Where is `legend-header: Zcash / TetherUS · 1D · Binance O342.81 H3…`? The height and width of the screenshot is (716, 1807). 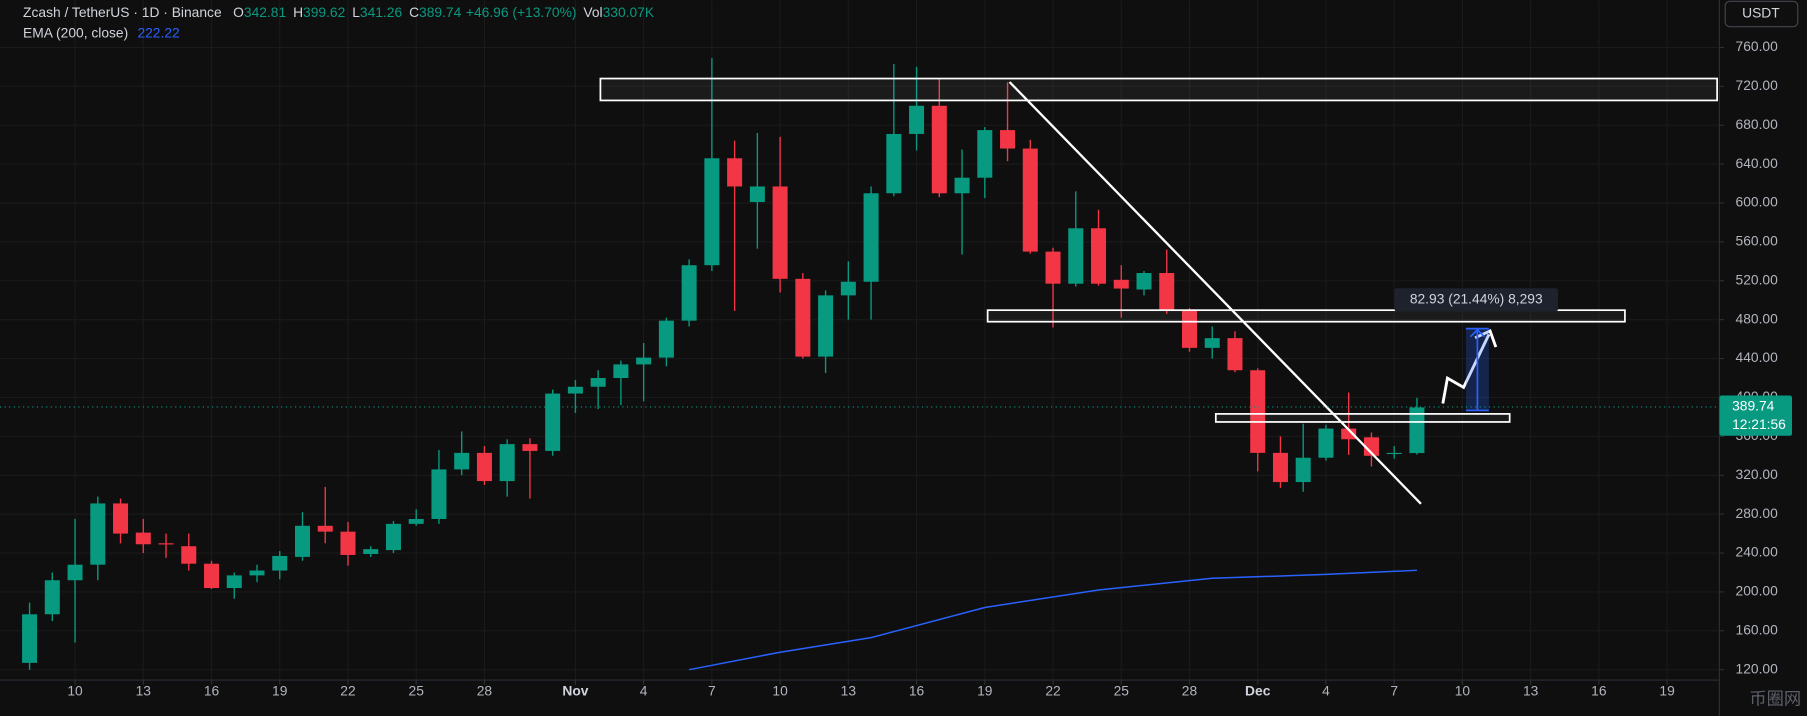
legend-header: Zcash / TetherUS · 1D · Binance O342.81 H3… is located at coordinates (339, 12).